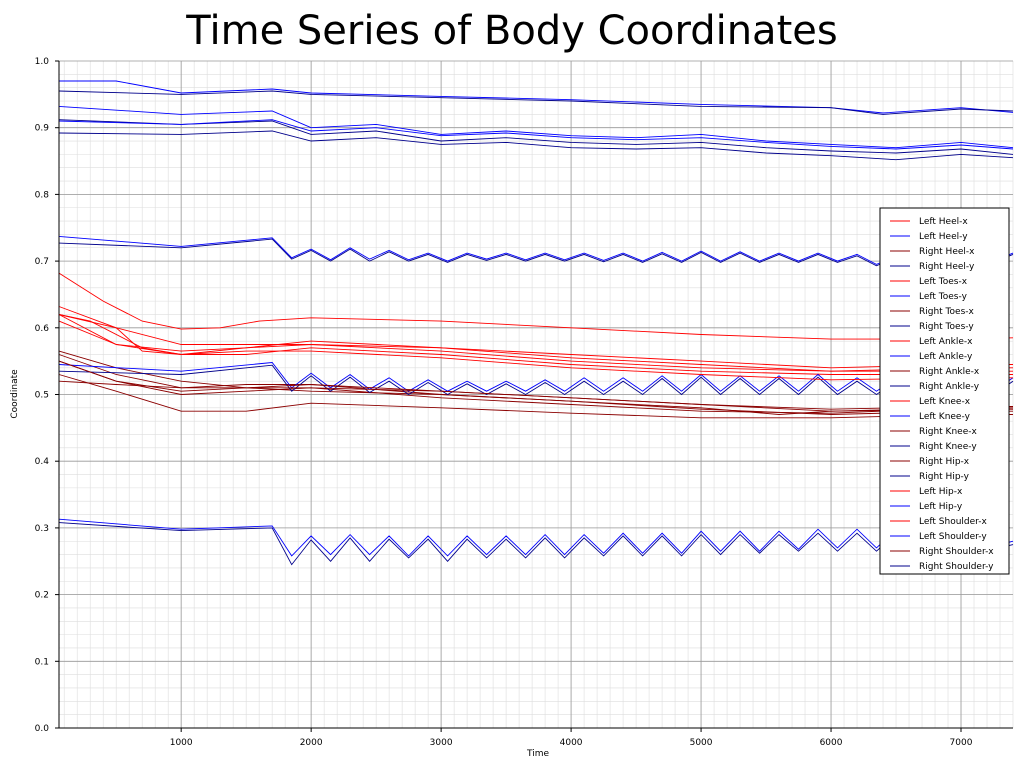  I want to click on legend-label: Left Toes-y, so click(943, 297).